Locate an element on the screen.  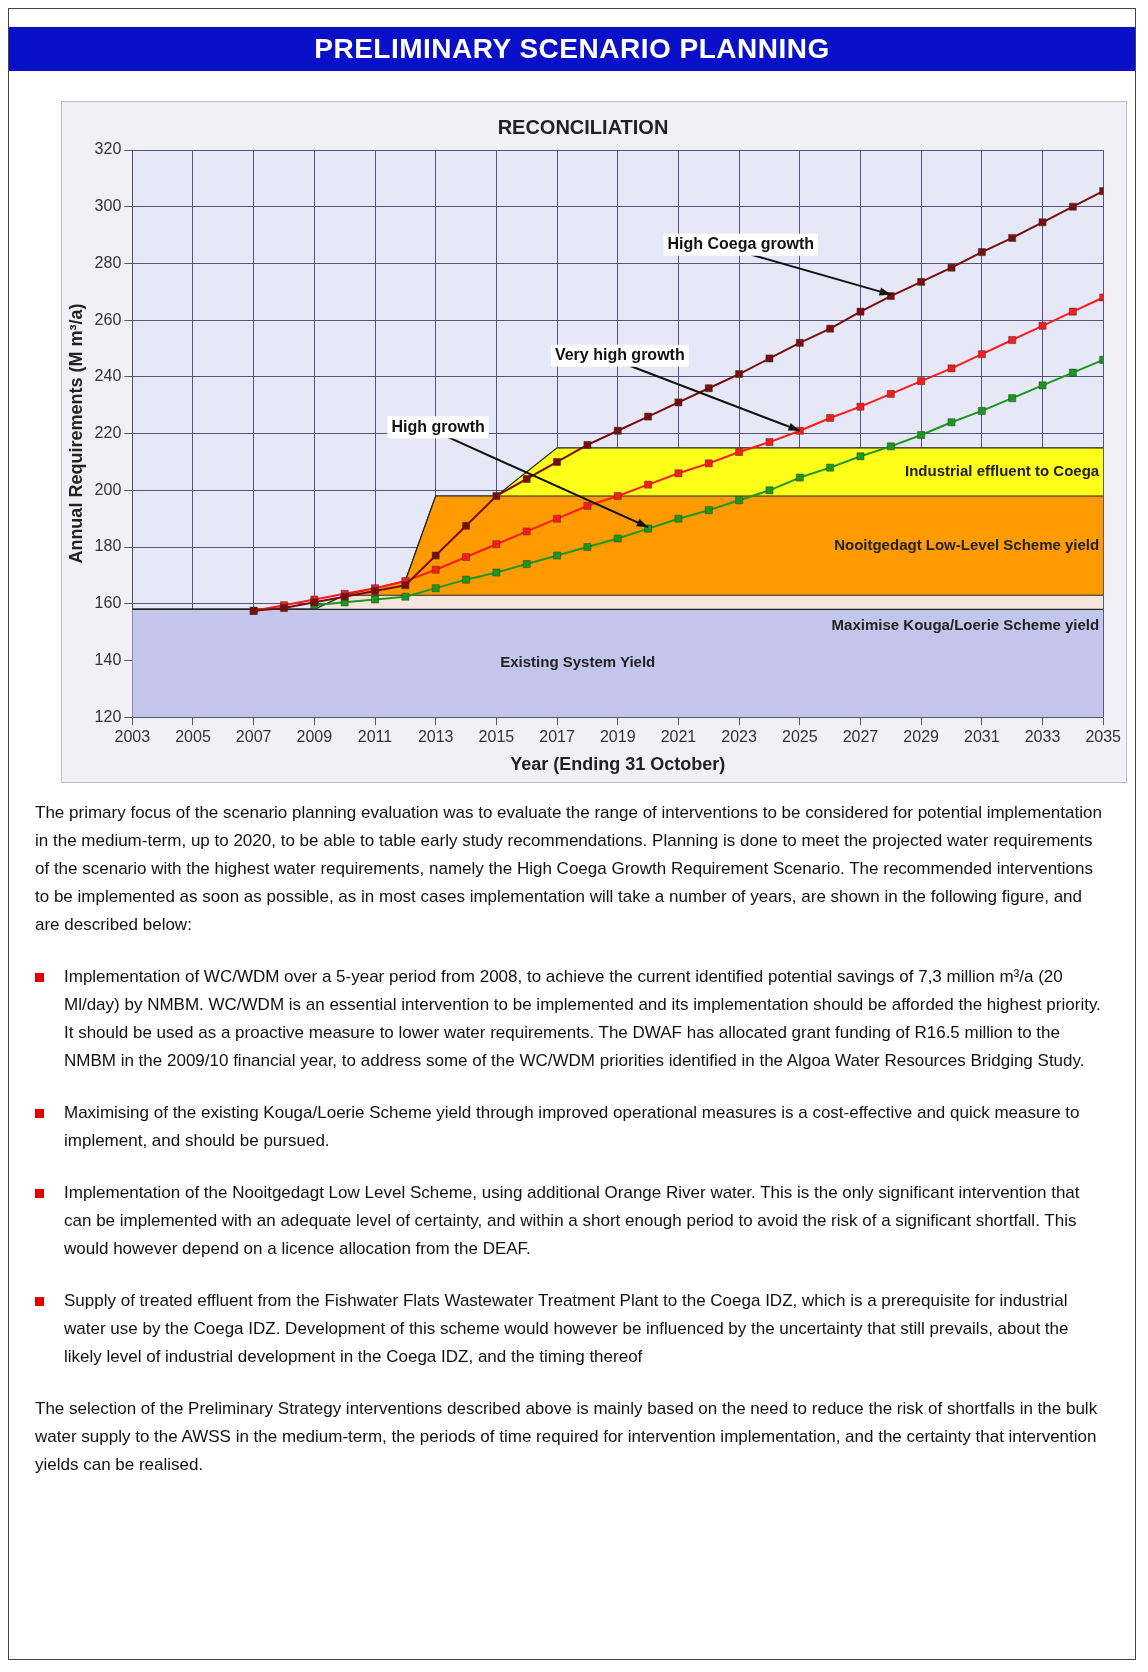
x-tick-label: 2029 is located at coordinates (921, 737).